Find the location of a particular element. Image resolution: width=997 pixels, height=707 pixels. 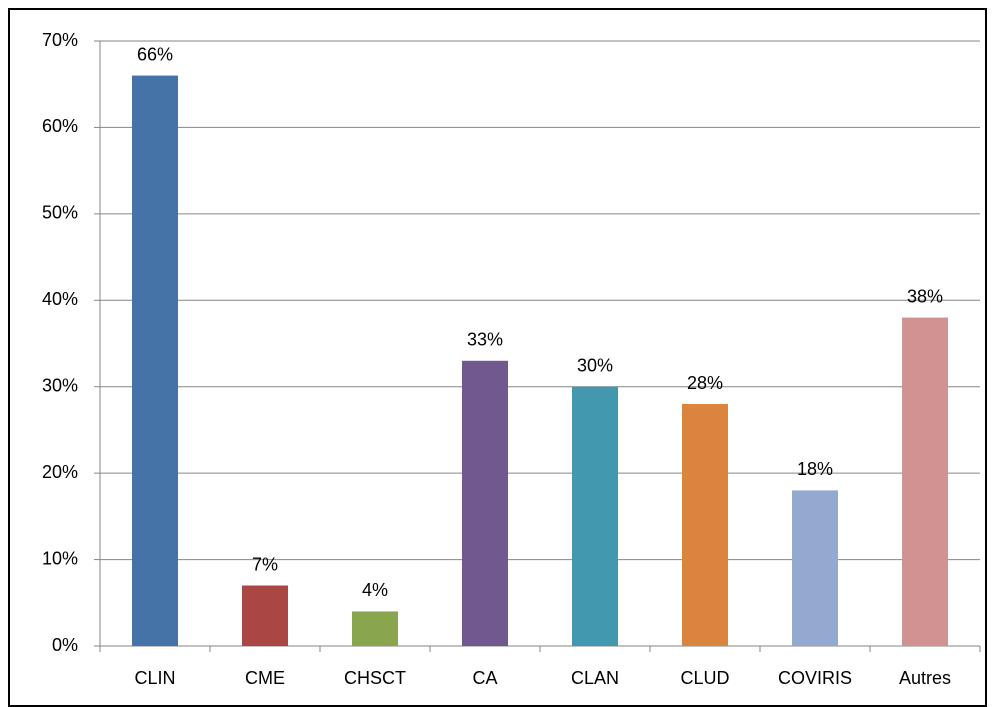

data-label: 30% is located at coordinates (595, 365).